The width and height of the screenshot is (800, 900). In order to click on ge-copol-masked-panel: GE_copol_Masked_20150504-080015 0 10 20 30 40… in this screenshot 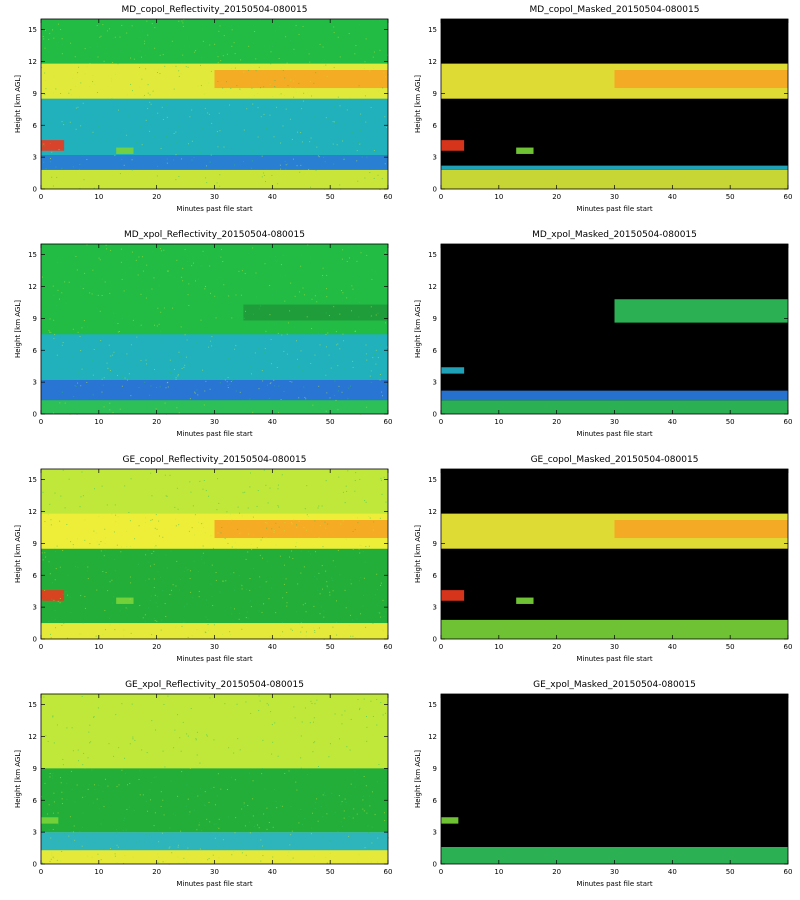, I will do `click(600, 562)`.